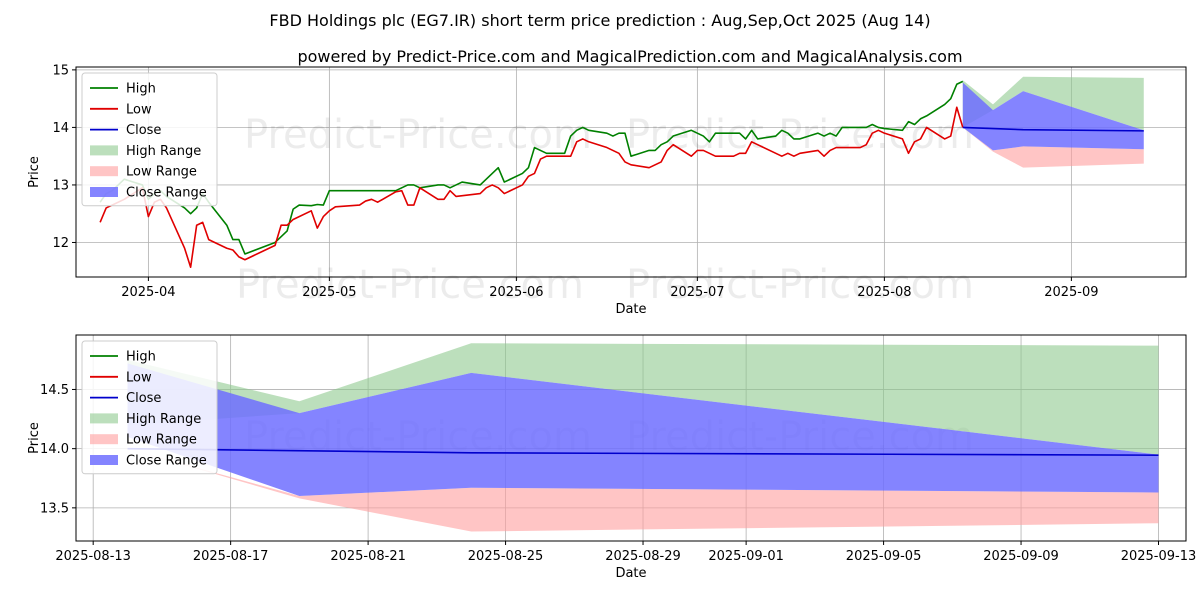 Image resolution: width=1200 pixels, height=604 pixels. What do you see at coordinates (697, 292) in the screenshot?
I see `x-tick-label: 2025-07` at bounding box center [697, 292].